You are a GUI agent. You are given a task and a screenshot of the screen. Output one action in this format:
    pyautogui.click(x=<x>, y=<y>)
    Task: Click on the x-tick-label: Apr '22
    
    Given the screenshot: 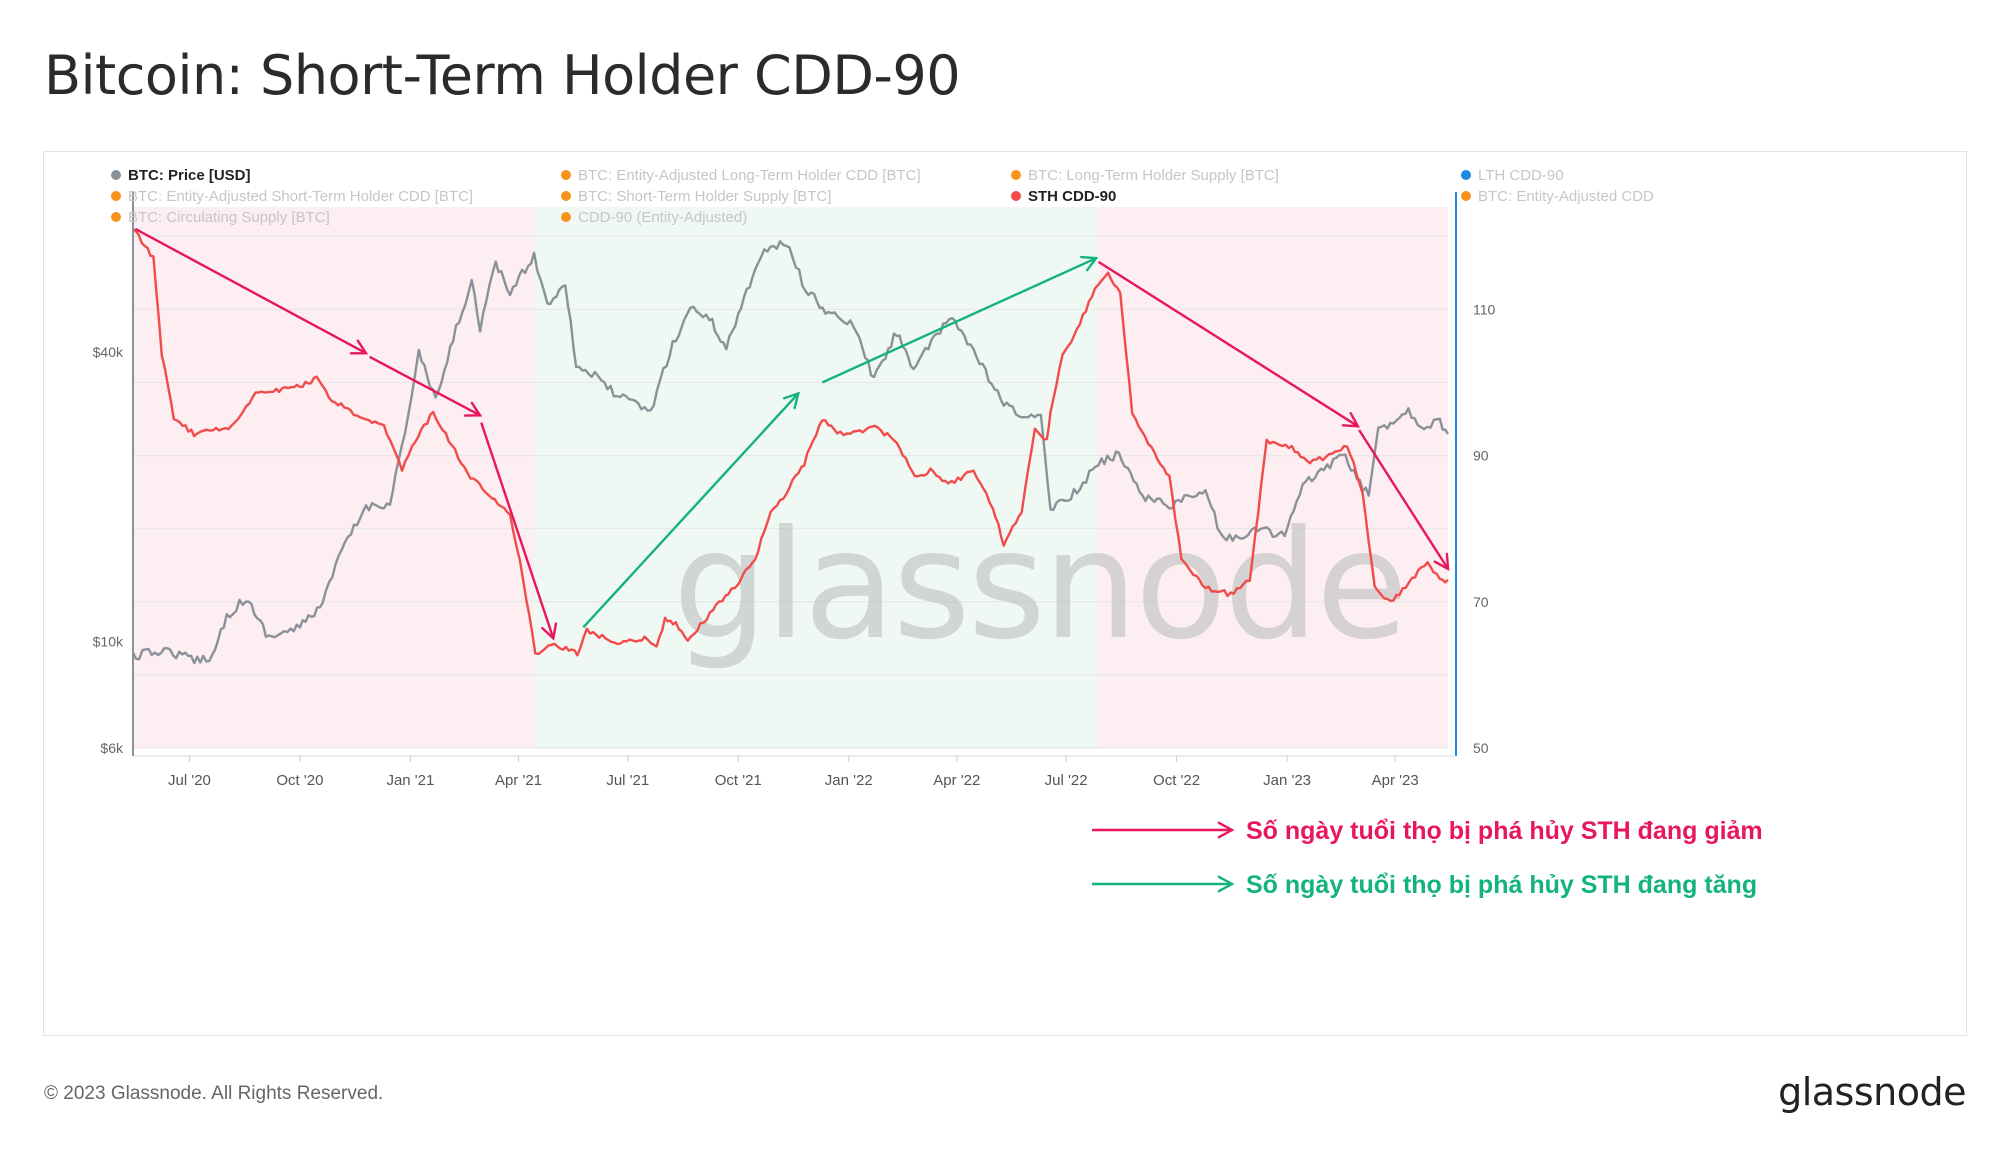 What is the action you would take?
    pyautogui.click(x=956, y=780)
    